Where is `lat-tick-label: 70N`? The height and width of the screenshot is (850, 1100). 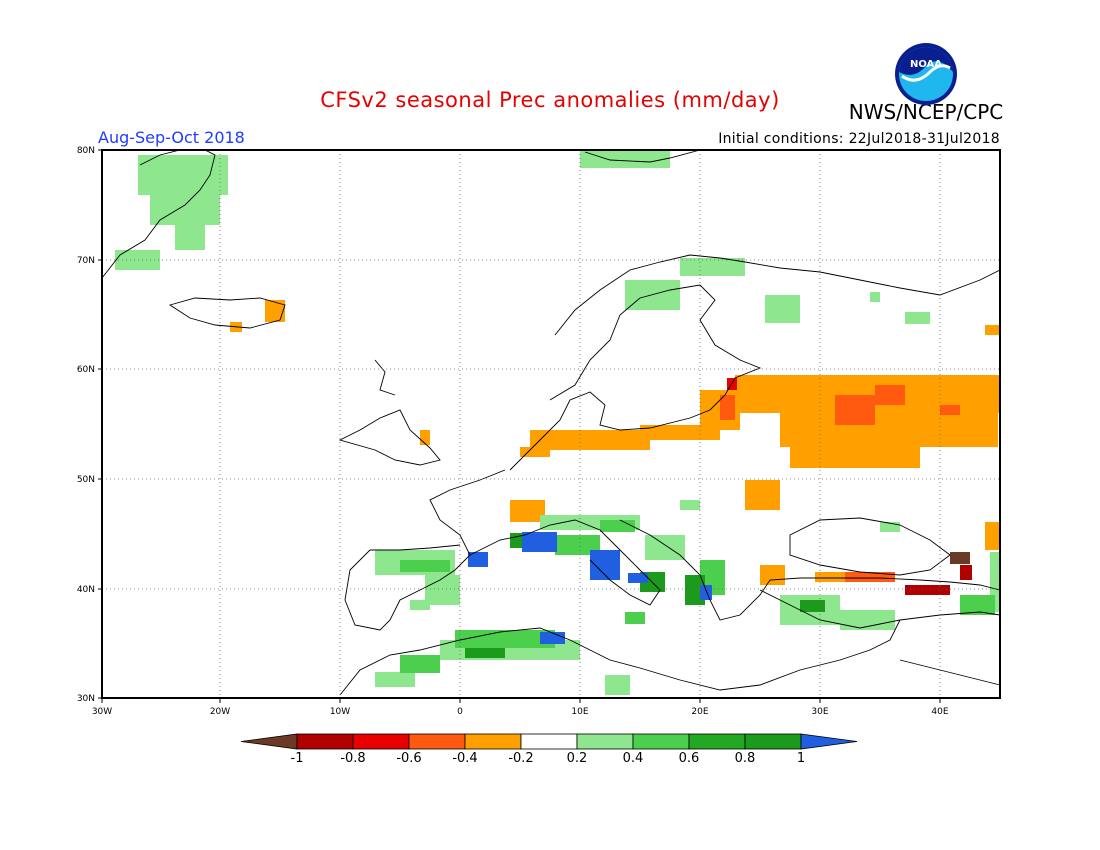
lat-tick-label: 70N is located at coordinates (86, 261).